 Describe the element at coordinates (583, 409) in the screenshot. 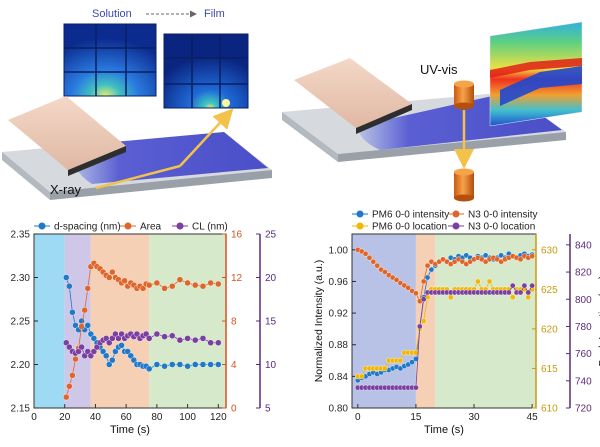

I see `y-tick-label: 720` at that location.